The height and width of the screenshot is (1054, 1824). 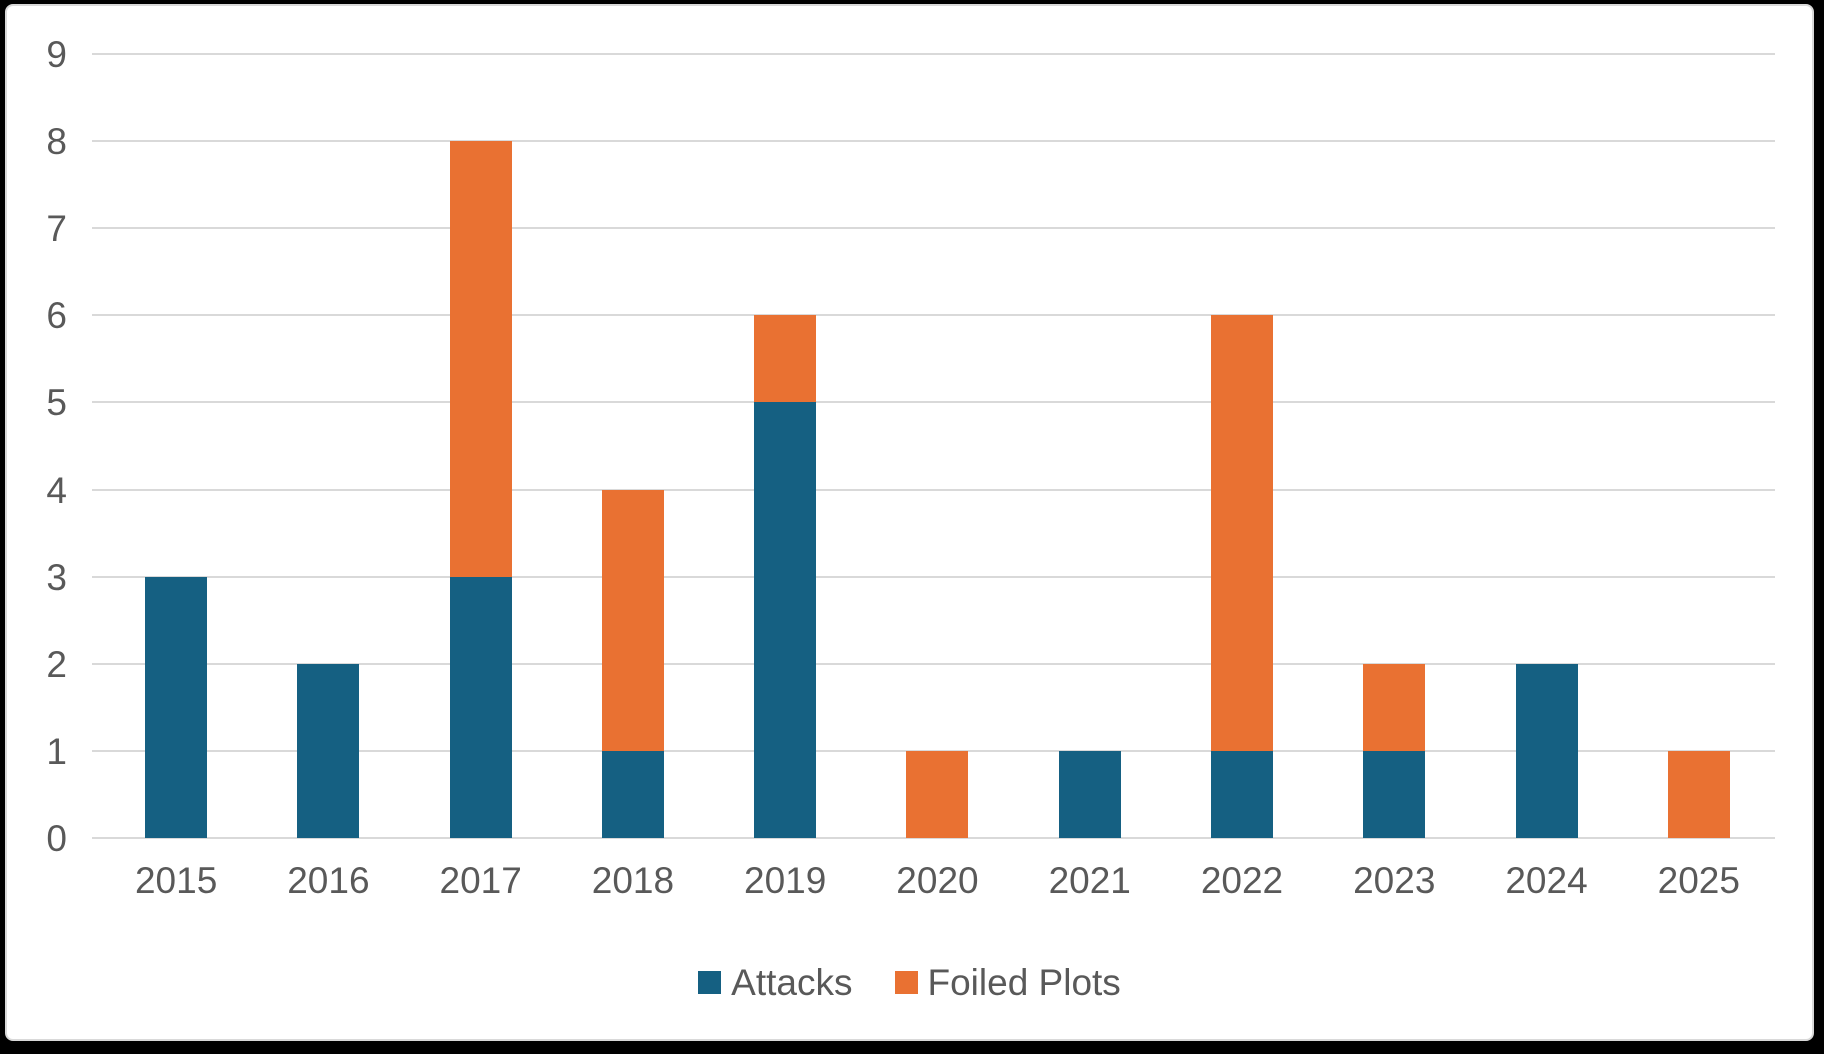 What do you see at coordinates (633, 880) in the screenshot?
I see `x-tick-label-2018: 2018` at bounding box center [633, 880].